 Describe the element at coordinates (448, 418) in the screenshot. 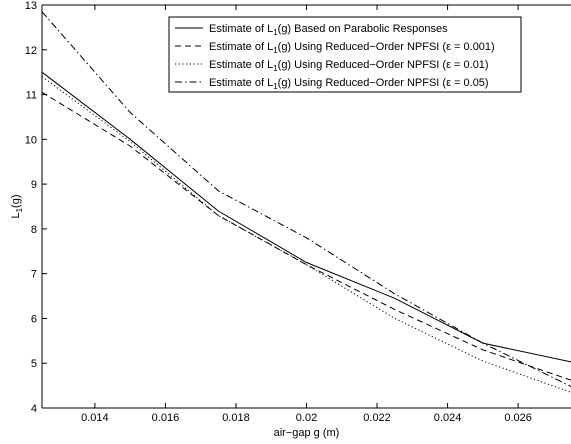

I see `x-tick-label: 0.024` at that location.